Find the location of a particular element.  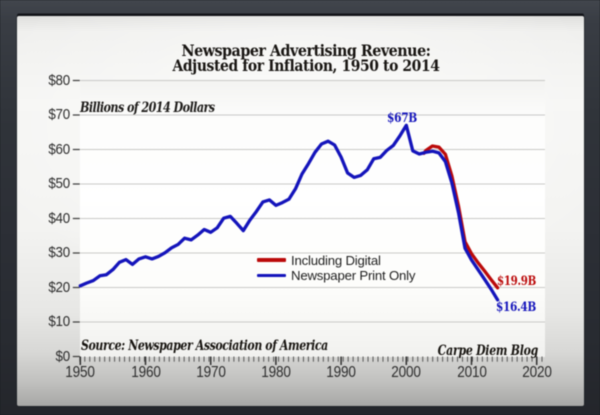

y-axis-label: $80 is located at coordinates (59, 80).